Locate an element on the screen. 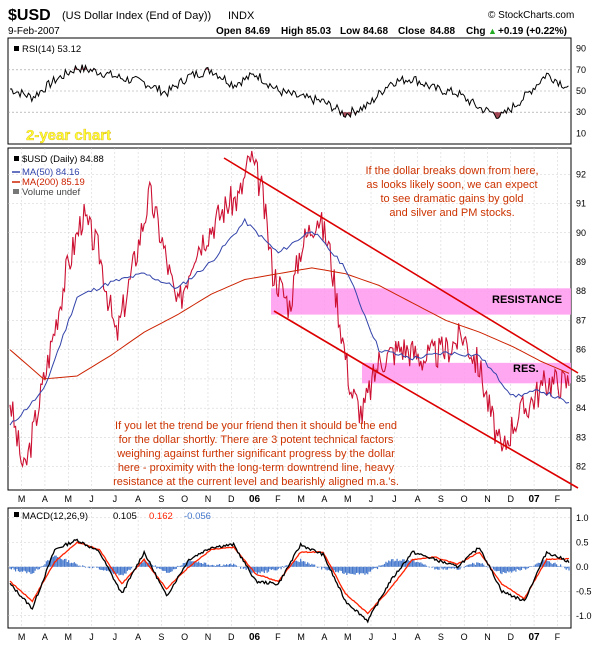  price-x-tick: 06 is located at coordinates (255, 499).